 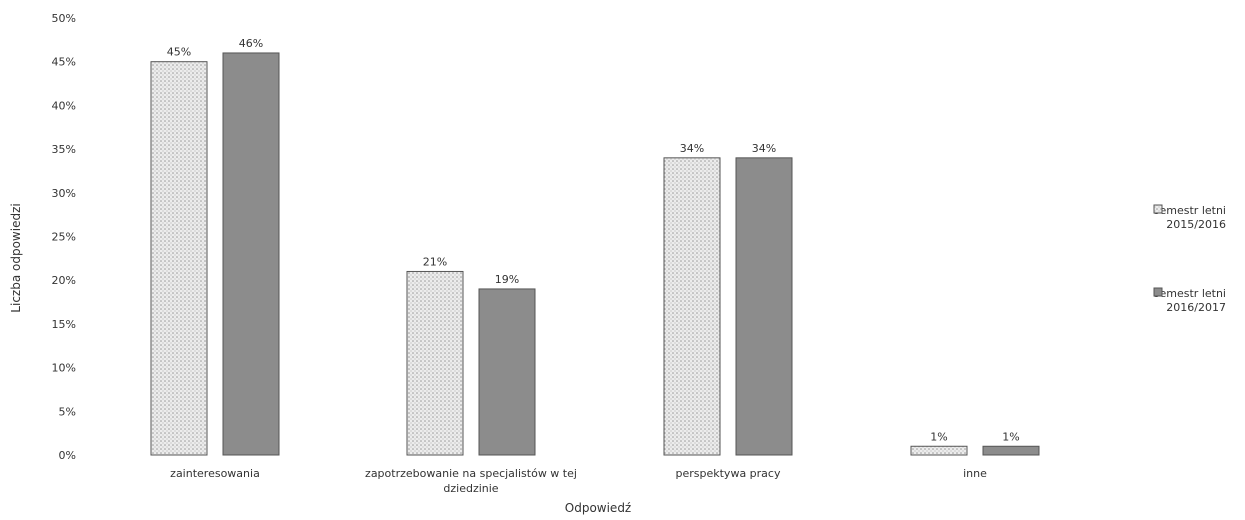 I want to click on x-category-label: dziedzinie, so click(x=470, y=488).